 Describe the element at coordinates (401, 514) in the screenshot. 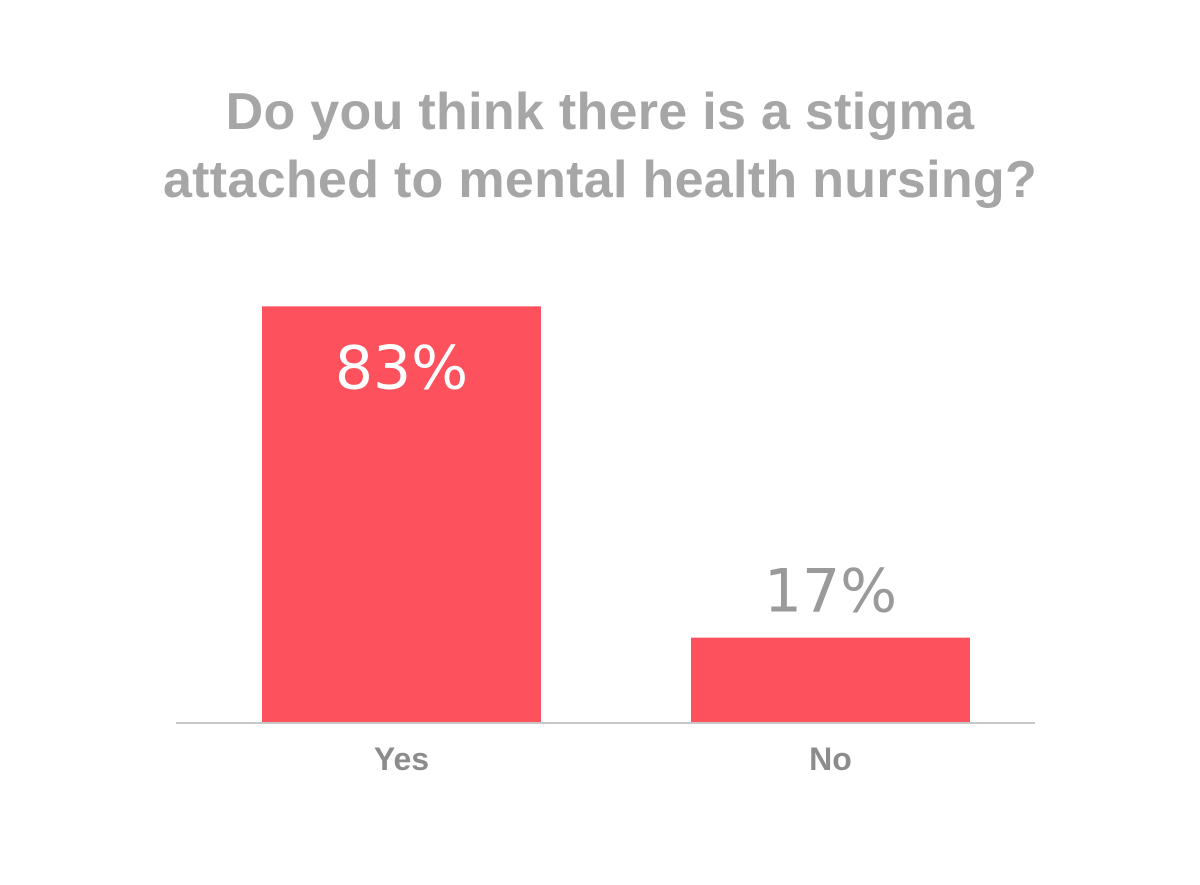

I see `bar-yes` at that location.